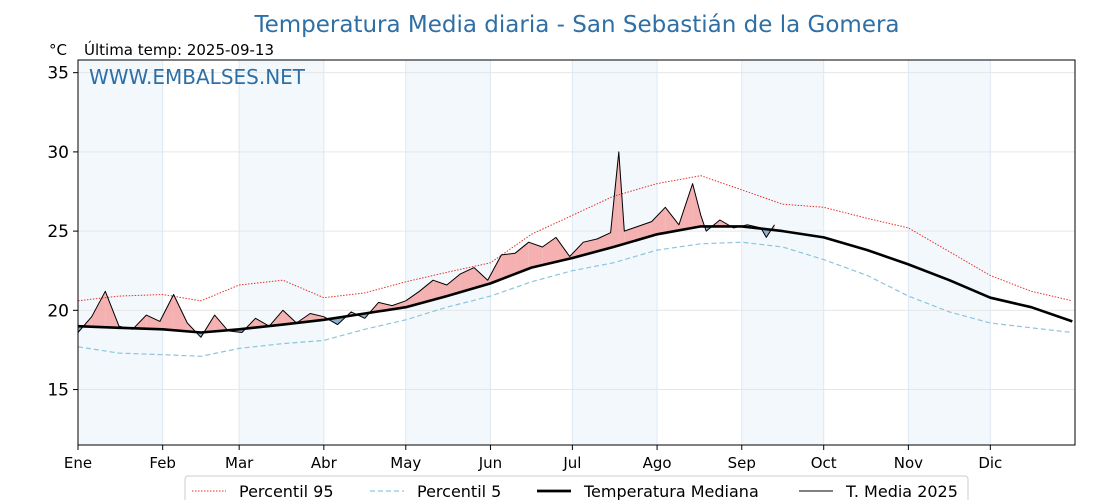  I want to click on x-tick-label: Mar, so click(239, 463).